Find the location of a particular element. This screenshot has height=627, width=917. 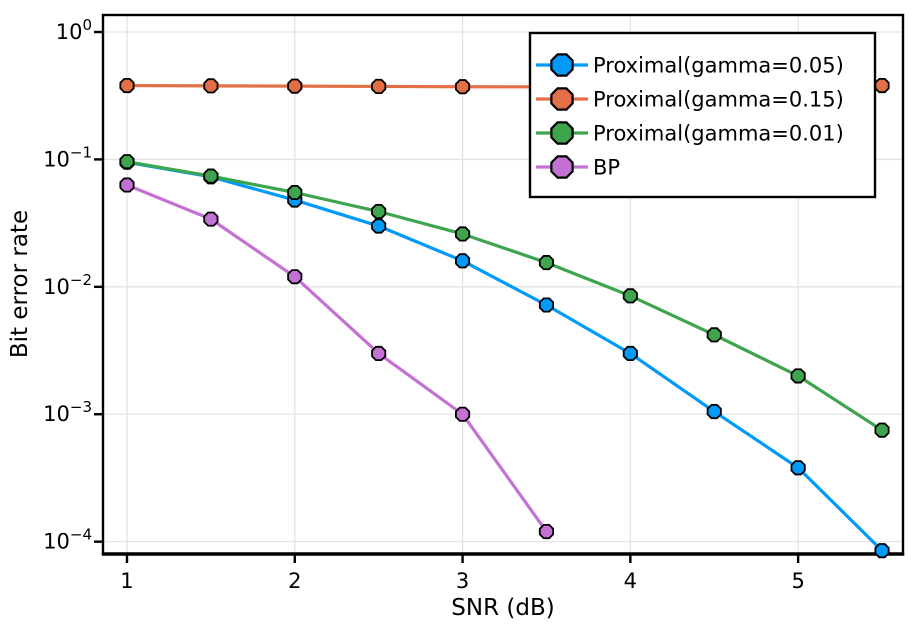

x-tick-label: 3 is located at coordinates (462, 581).